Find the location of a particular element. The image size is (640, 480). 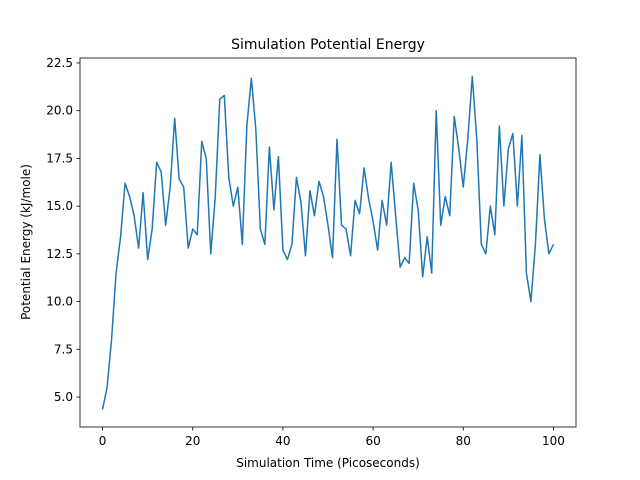

x-axis-label: Simulation Time (Picoseconds) is located at coordinates (328, 463).